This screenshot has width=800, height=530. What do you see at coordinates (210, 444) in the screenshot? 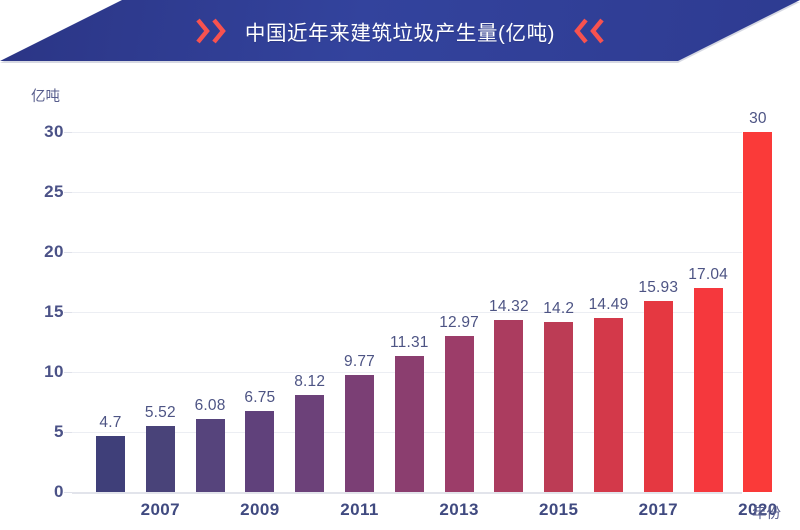
I see `bar: 6.08` at bounding box center [210, 444].